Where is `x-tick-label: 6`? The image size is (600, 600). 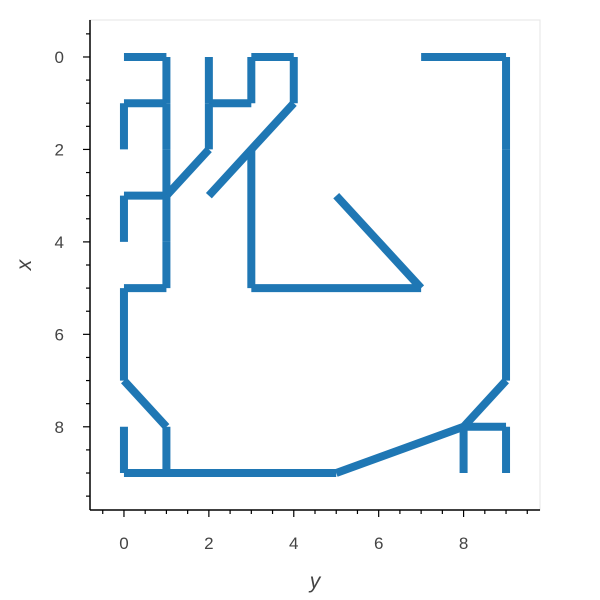 x-tick-label: 6 is located at coordinates (378, 543).